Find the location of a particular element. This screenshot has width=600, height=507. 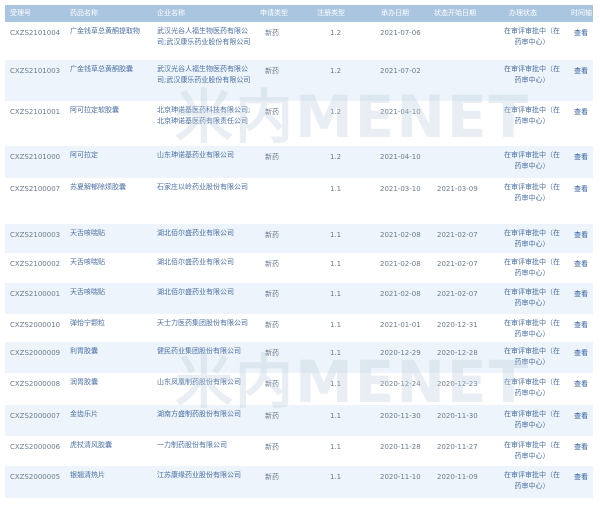

accept-date: 2021-04-10 is located at coordinates (400, 157).